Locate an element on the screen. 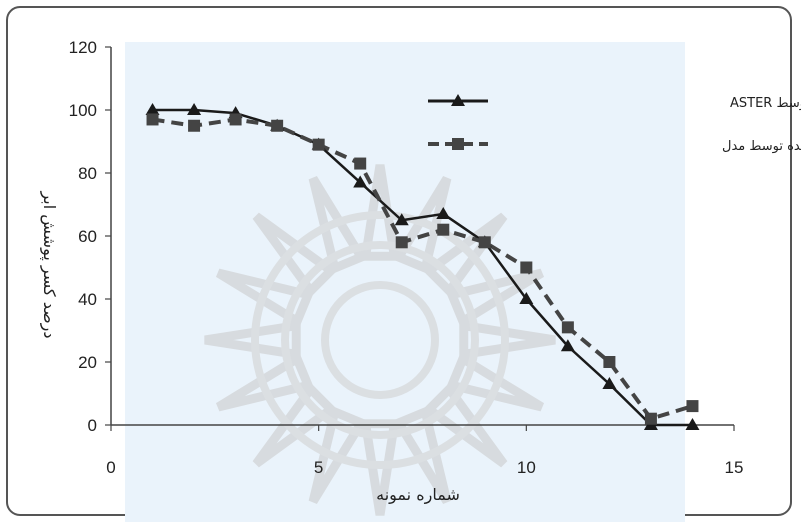  y-tick-label: 20 is located at coordinates (87, 362).